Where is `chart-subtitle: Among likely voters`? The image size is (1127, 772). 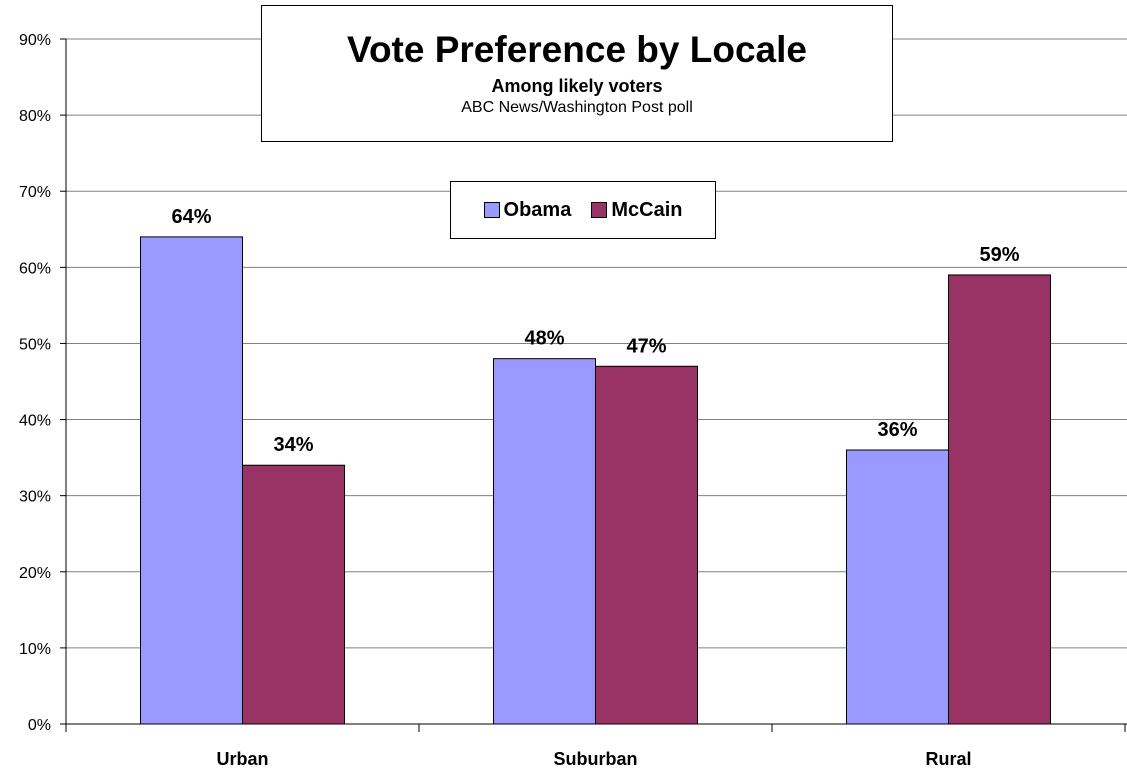 chart-subtitle: Among likely voters is located at coordinates (577, 86).